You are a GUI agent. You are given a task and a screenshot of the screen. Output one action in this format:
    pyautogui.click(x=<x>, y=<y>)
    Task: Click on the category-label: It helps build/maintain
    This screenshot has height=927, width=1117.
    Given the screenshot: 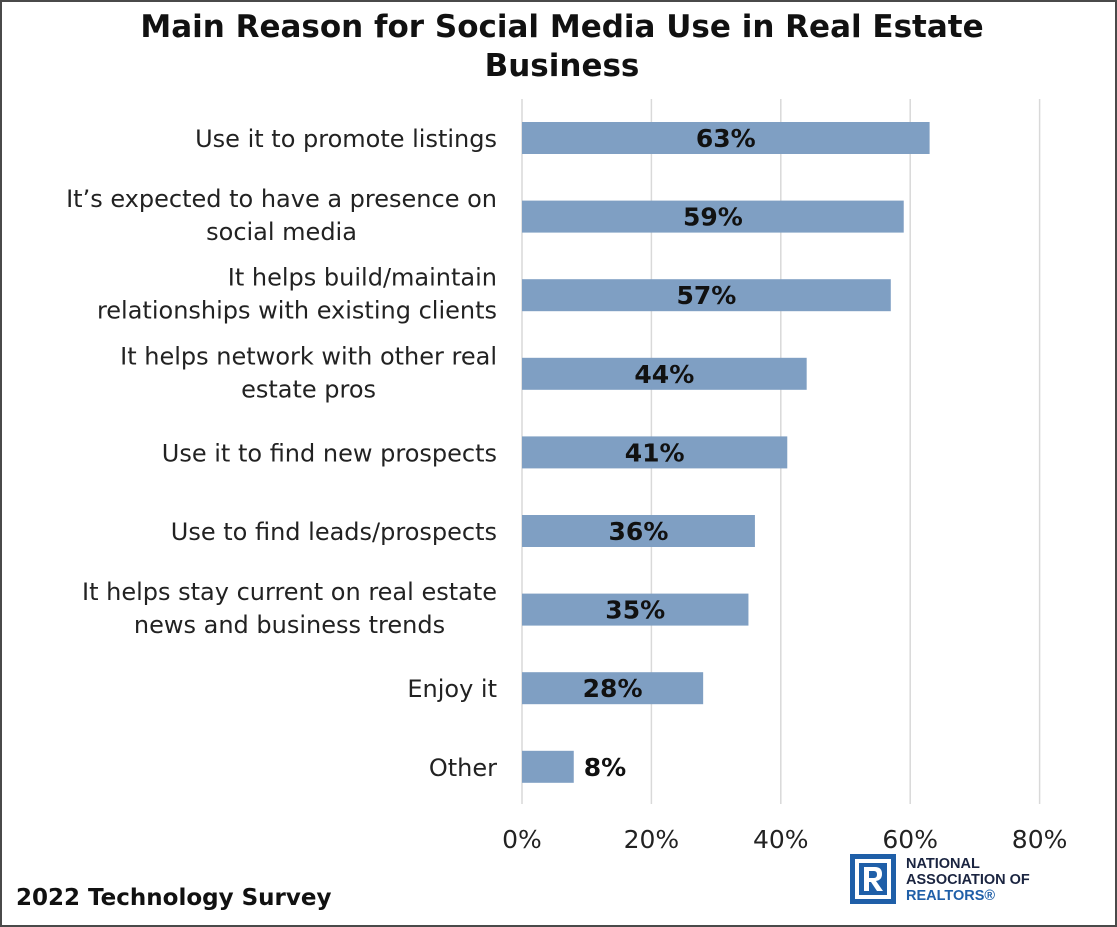 What is the action you would take?
    pyautogui.click(x=362, y=278)
    